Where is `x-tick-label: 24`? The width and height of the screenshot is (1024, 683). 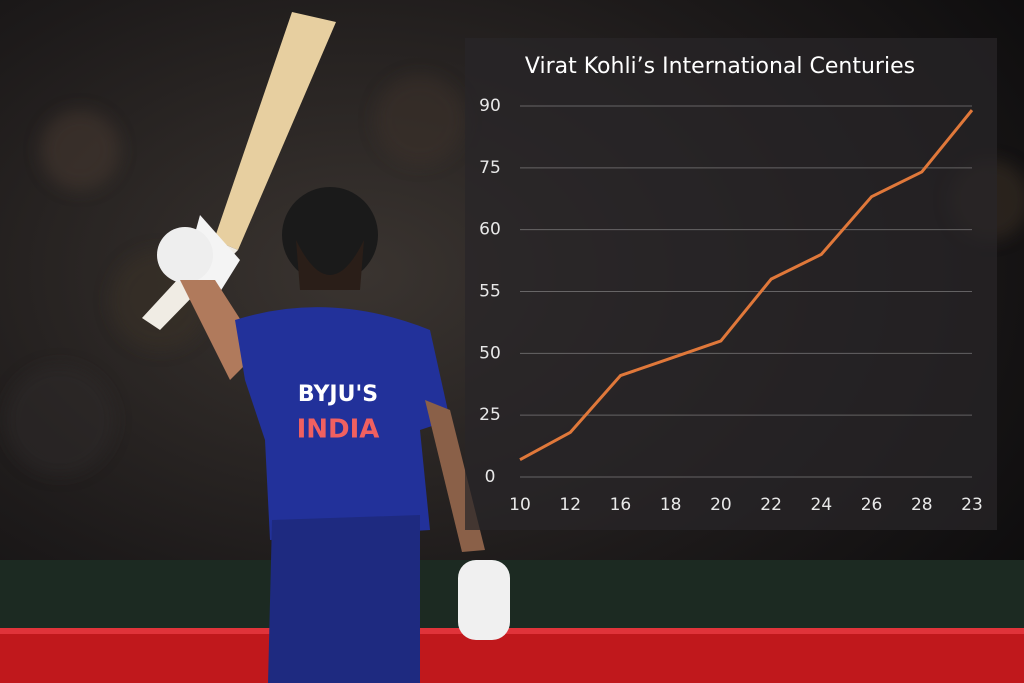 x-tick-label: 24 is located at coordinates (822, 505).